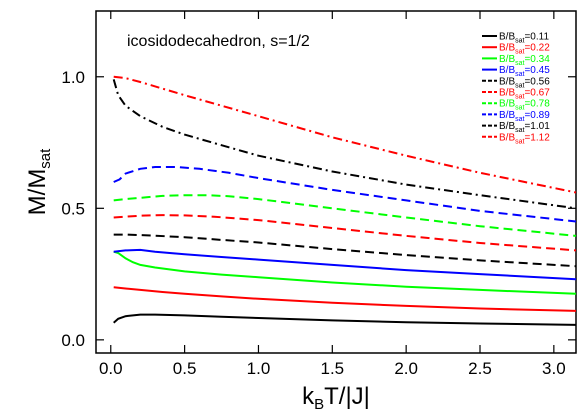  I want to click on x-tick-label: 1.0, so click(259, 368).